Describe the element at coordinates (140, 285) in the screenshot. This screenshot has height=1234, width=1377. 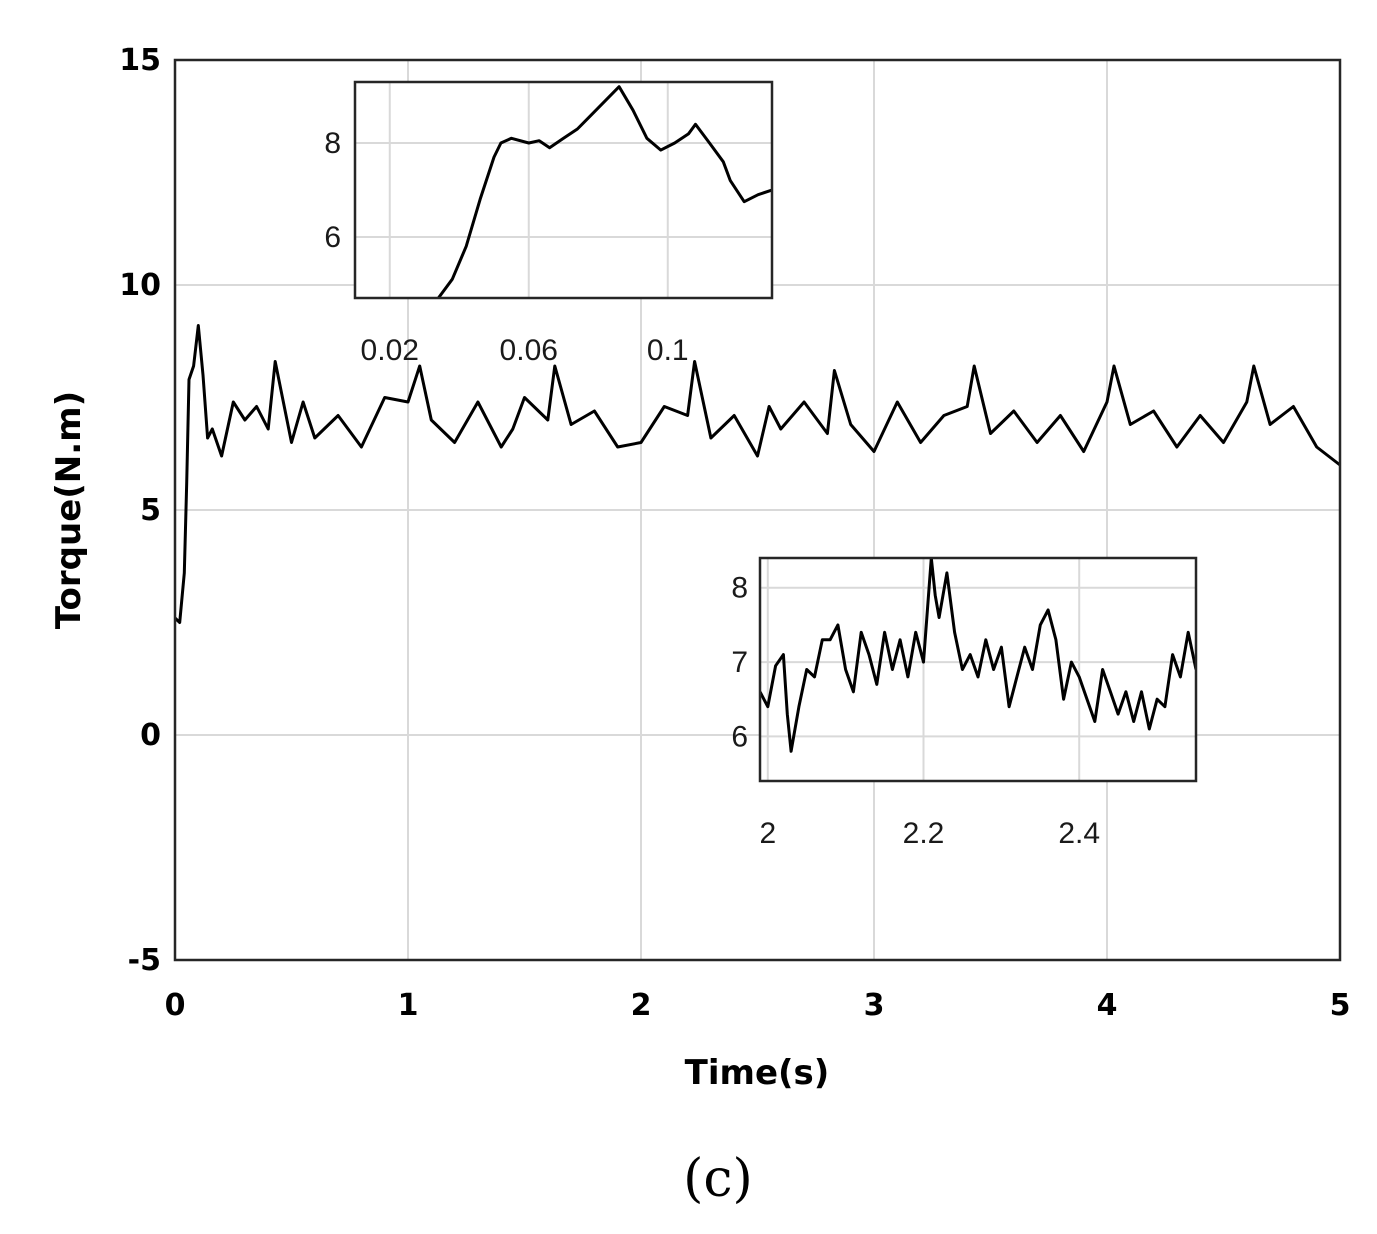
I see `y-tick-label: 10` at that location.